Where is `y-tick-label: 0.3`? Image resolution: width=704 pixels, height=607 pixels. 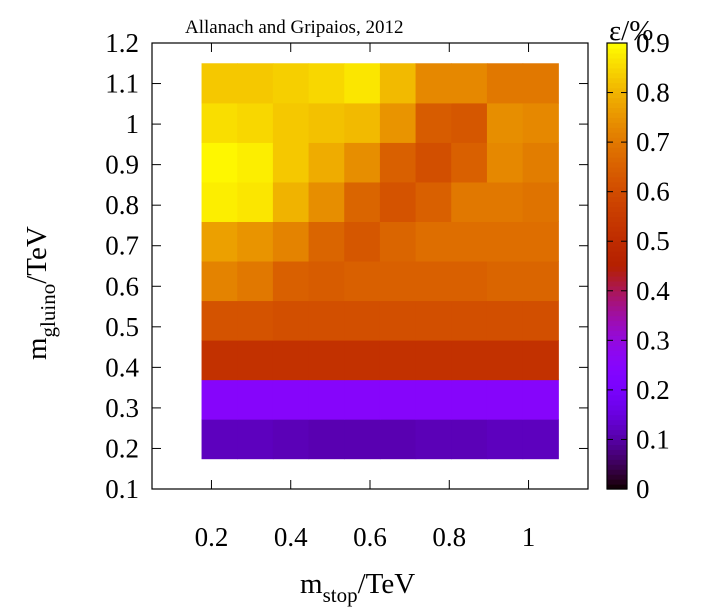 y-tick-label: 0.3 is located at coordinates (122, 408).